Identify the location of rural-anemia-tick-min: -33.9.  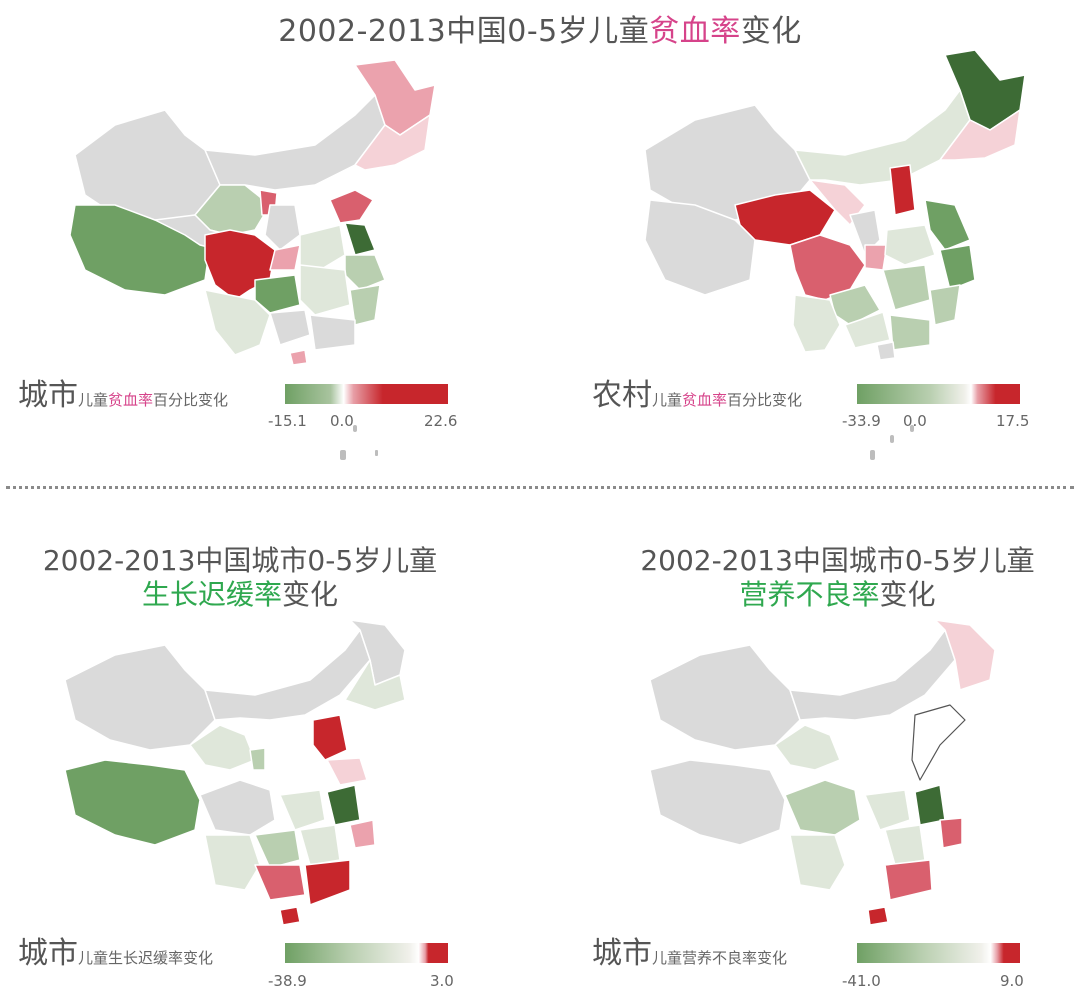
(861, 421).